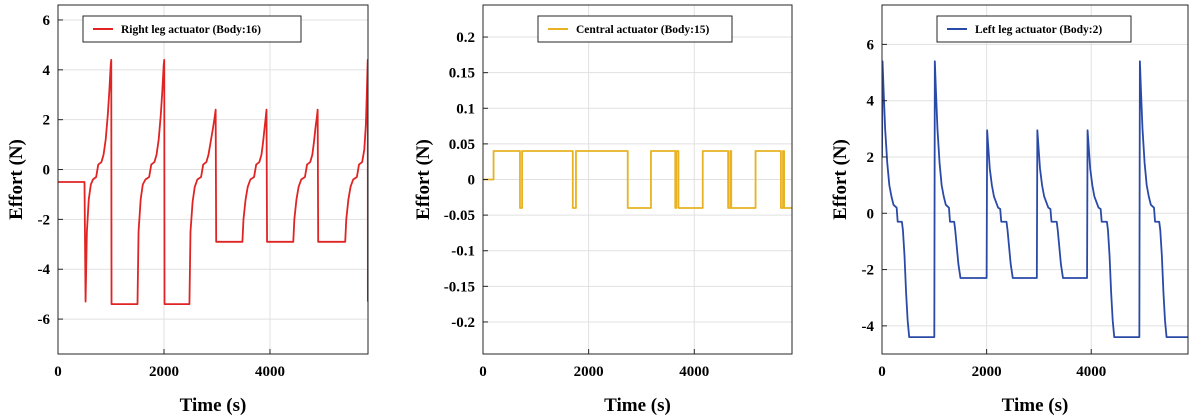 This screenshot has height=419, width=1192. I want to click on y-tick-label: 0.15, so click(462, 74).